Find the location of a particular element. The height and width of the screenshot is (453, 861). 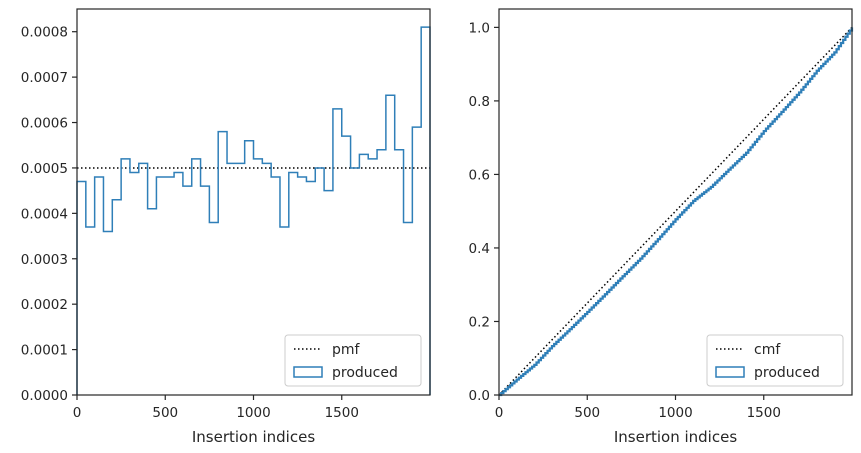

right-legend-box is located at coordinates (775, 360).